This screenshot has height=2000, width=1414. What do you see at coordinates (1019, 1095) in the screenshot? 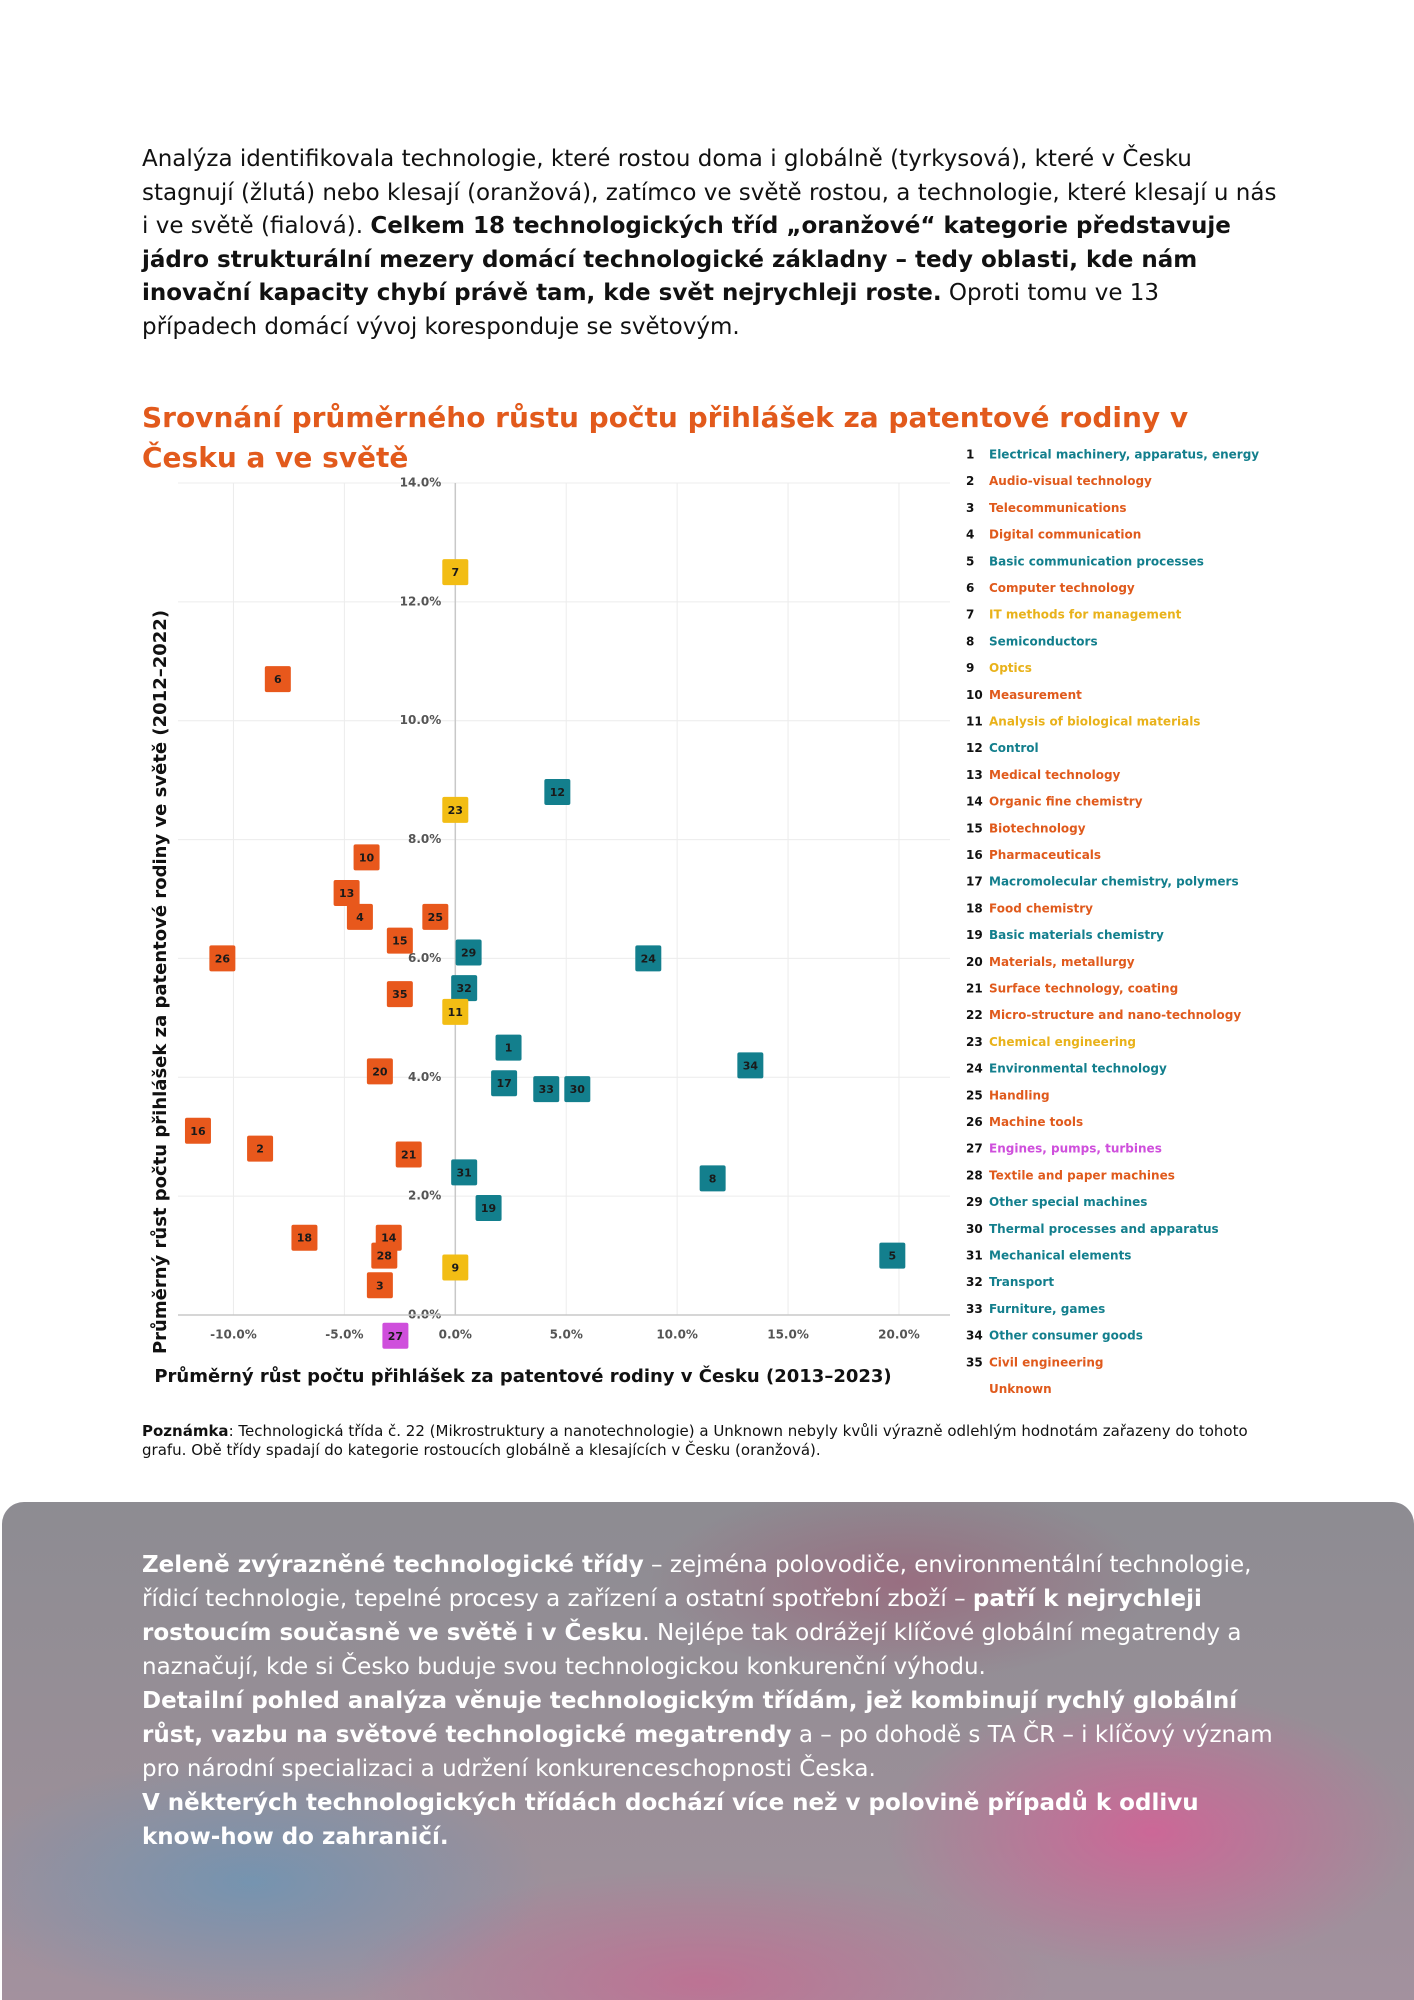
I see `legend-label: Handling` at bounding box center [1019, 1095].